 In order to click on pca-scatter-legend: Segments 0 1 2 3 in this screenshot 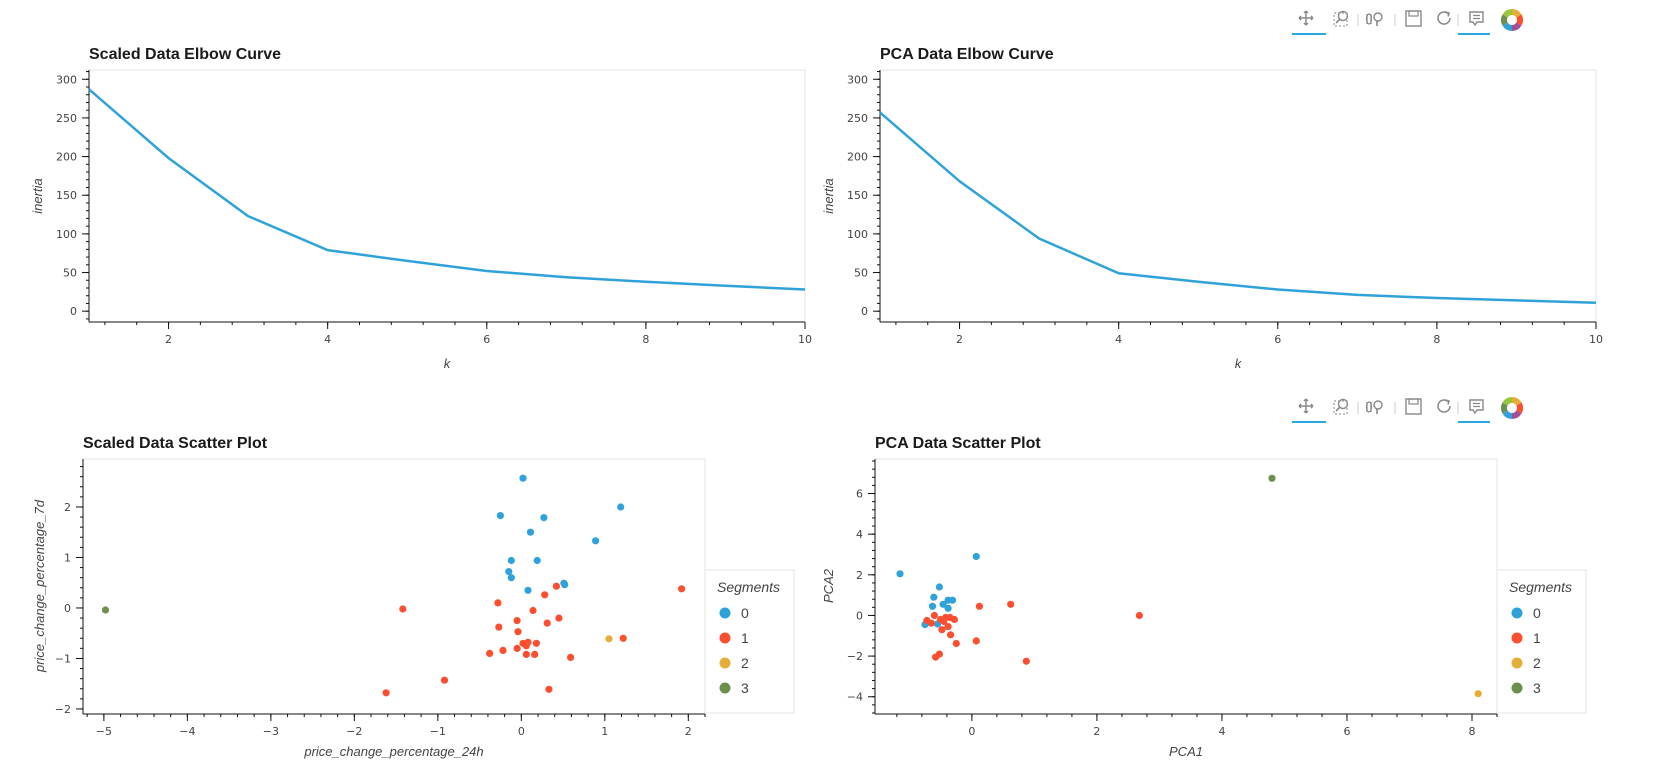, I will do `click(1541, 641)`.